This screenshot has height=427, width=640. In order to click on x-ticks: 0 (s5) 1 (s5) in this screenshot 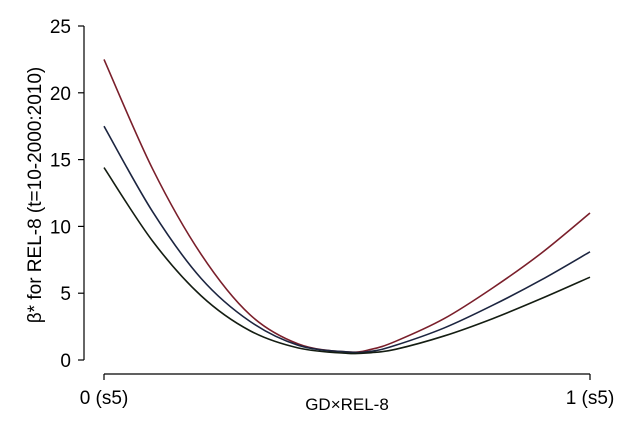, I will do `click(347, 391)`.